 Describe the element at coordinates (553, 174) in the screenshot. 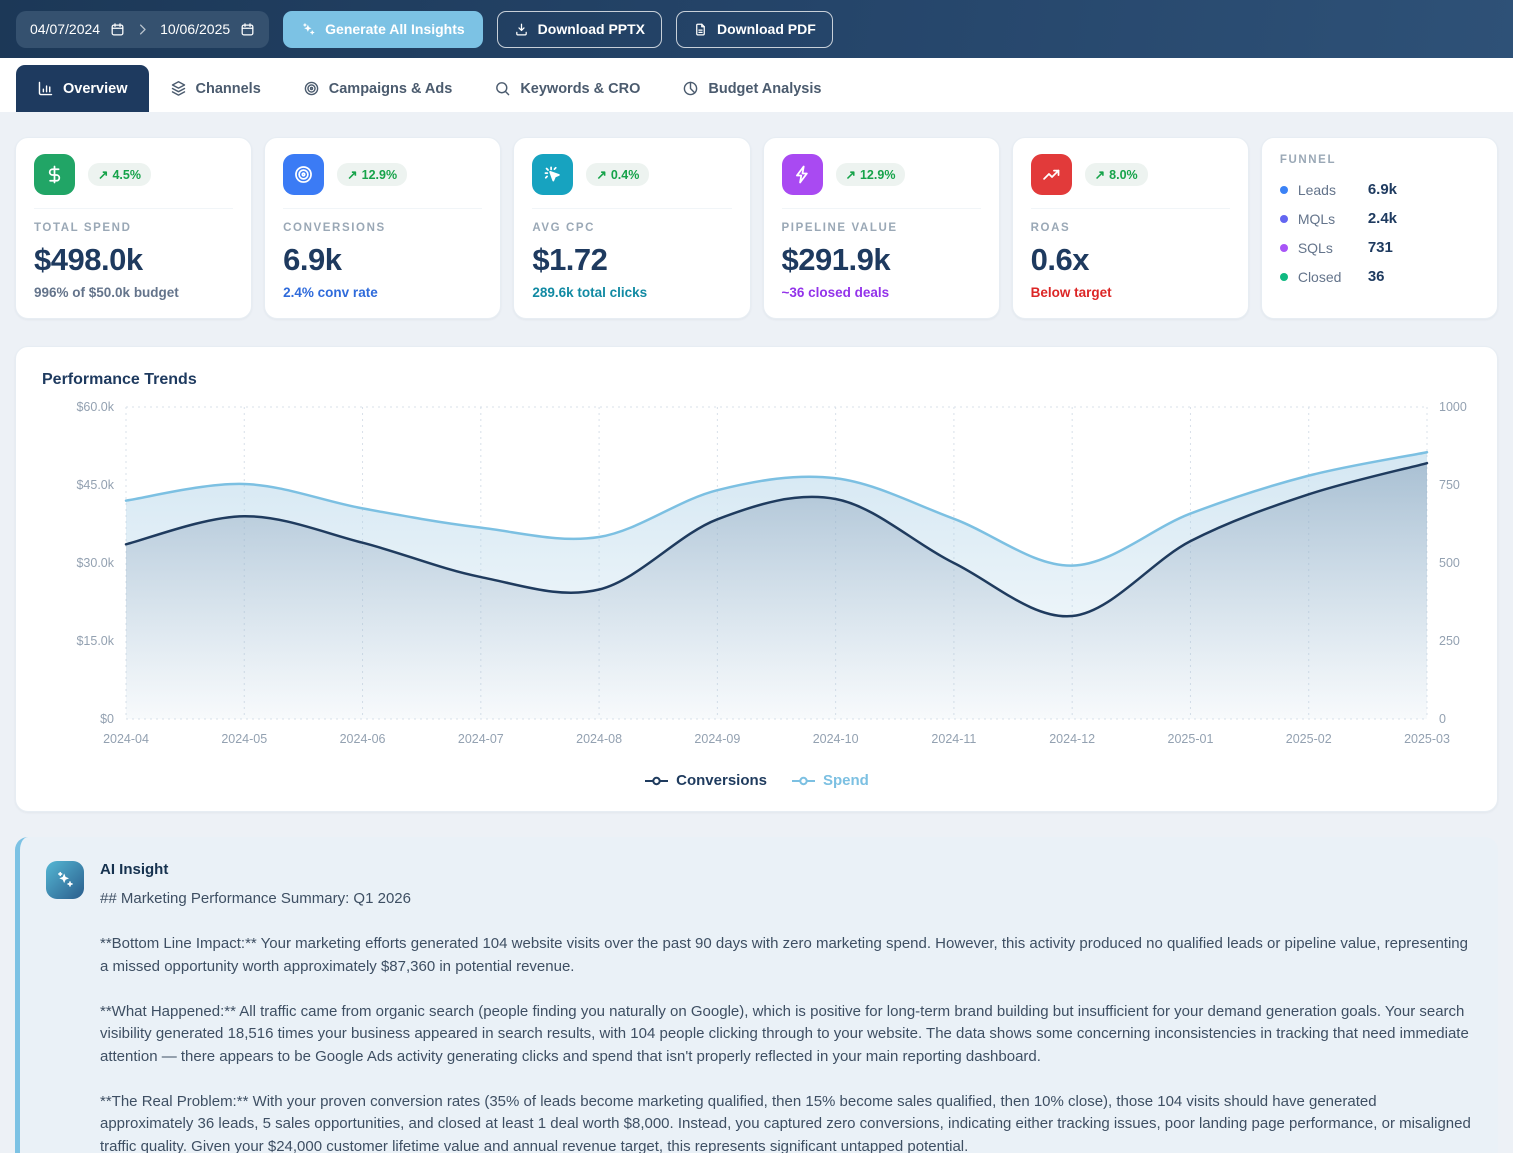

I see `cursor-click-icon` at that location.